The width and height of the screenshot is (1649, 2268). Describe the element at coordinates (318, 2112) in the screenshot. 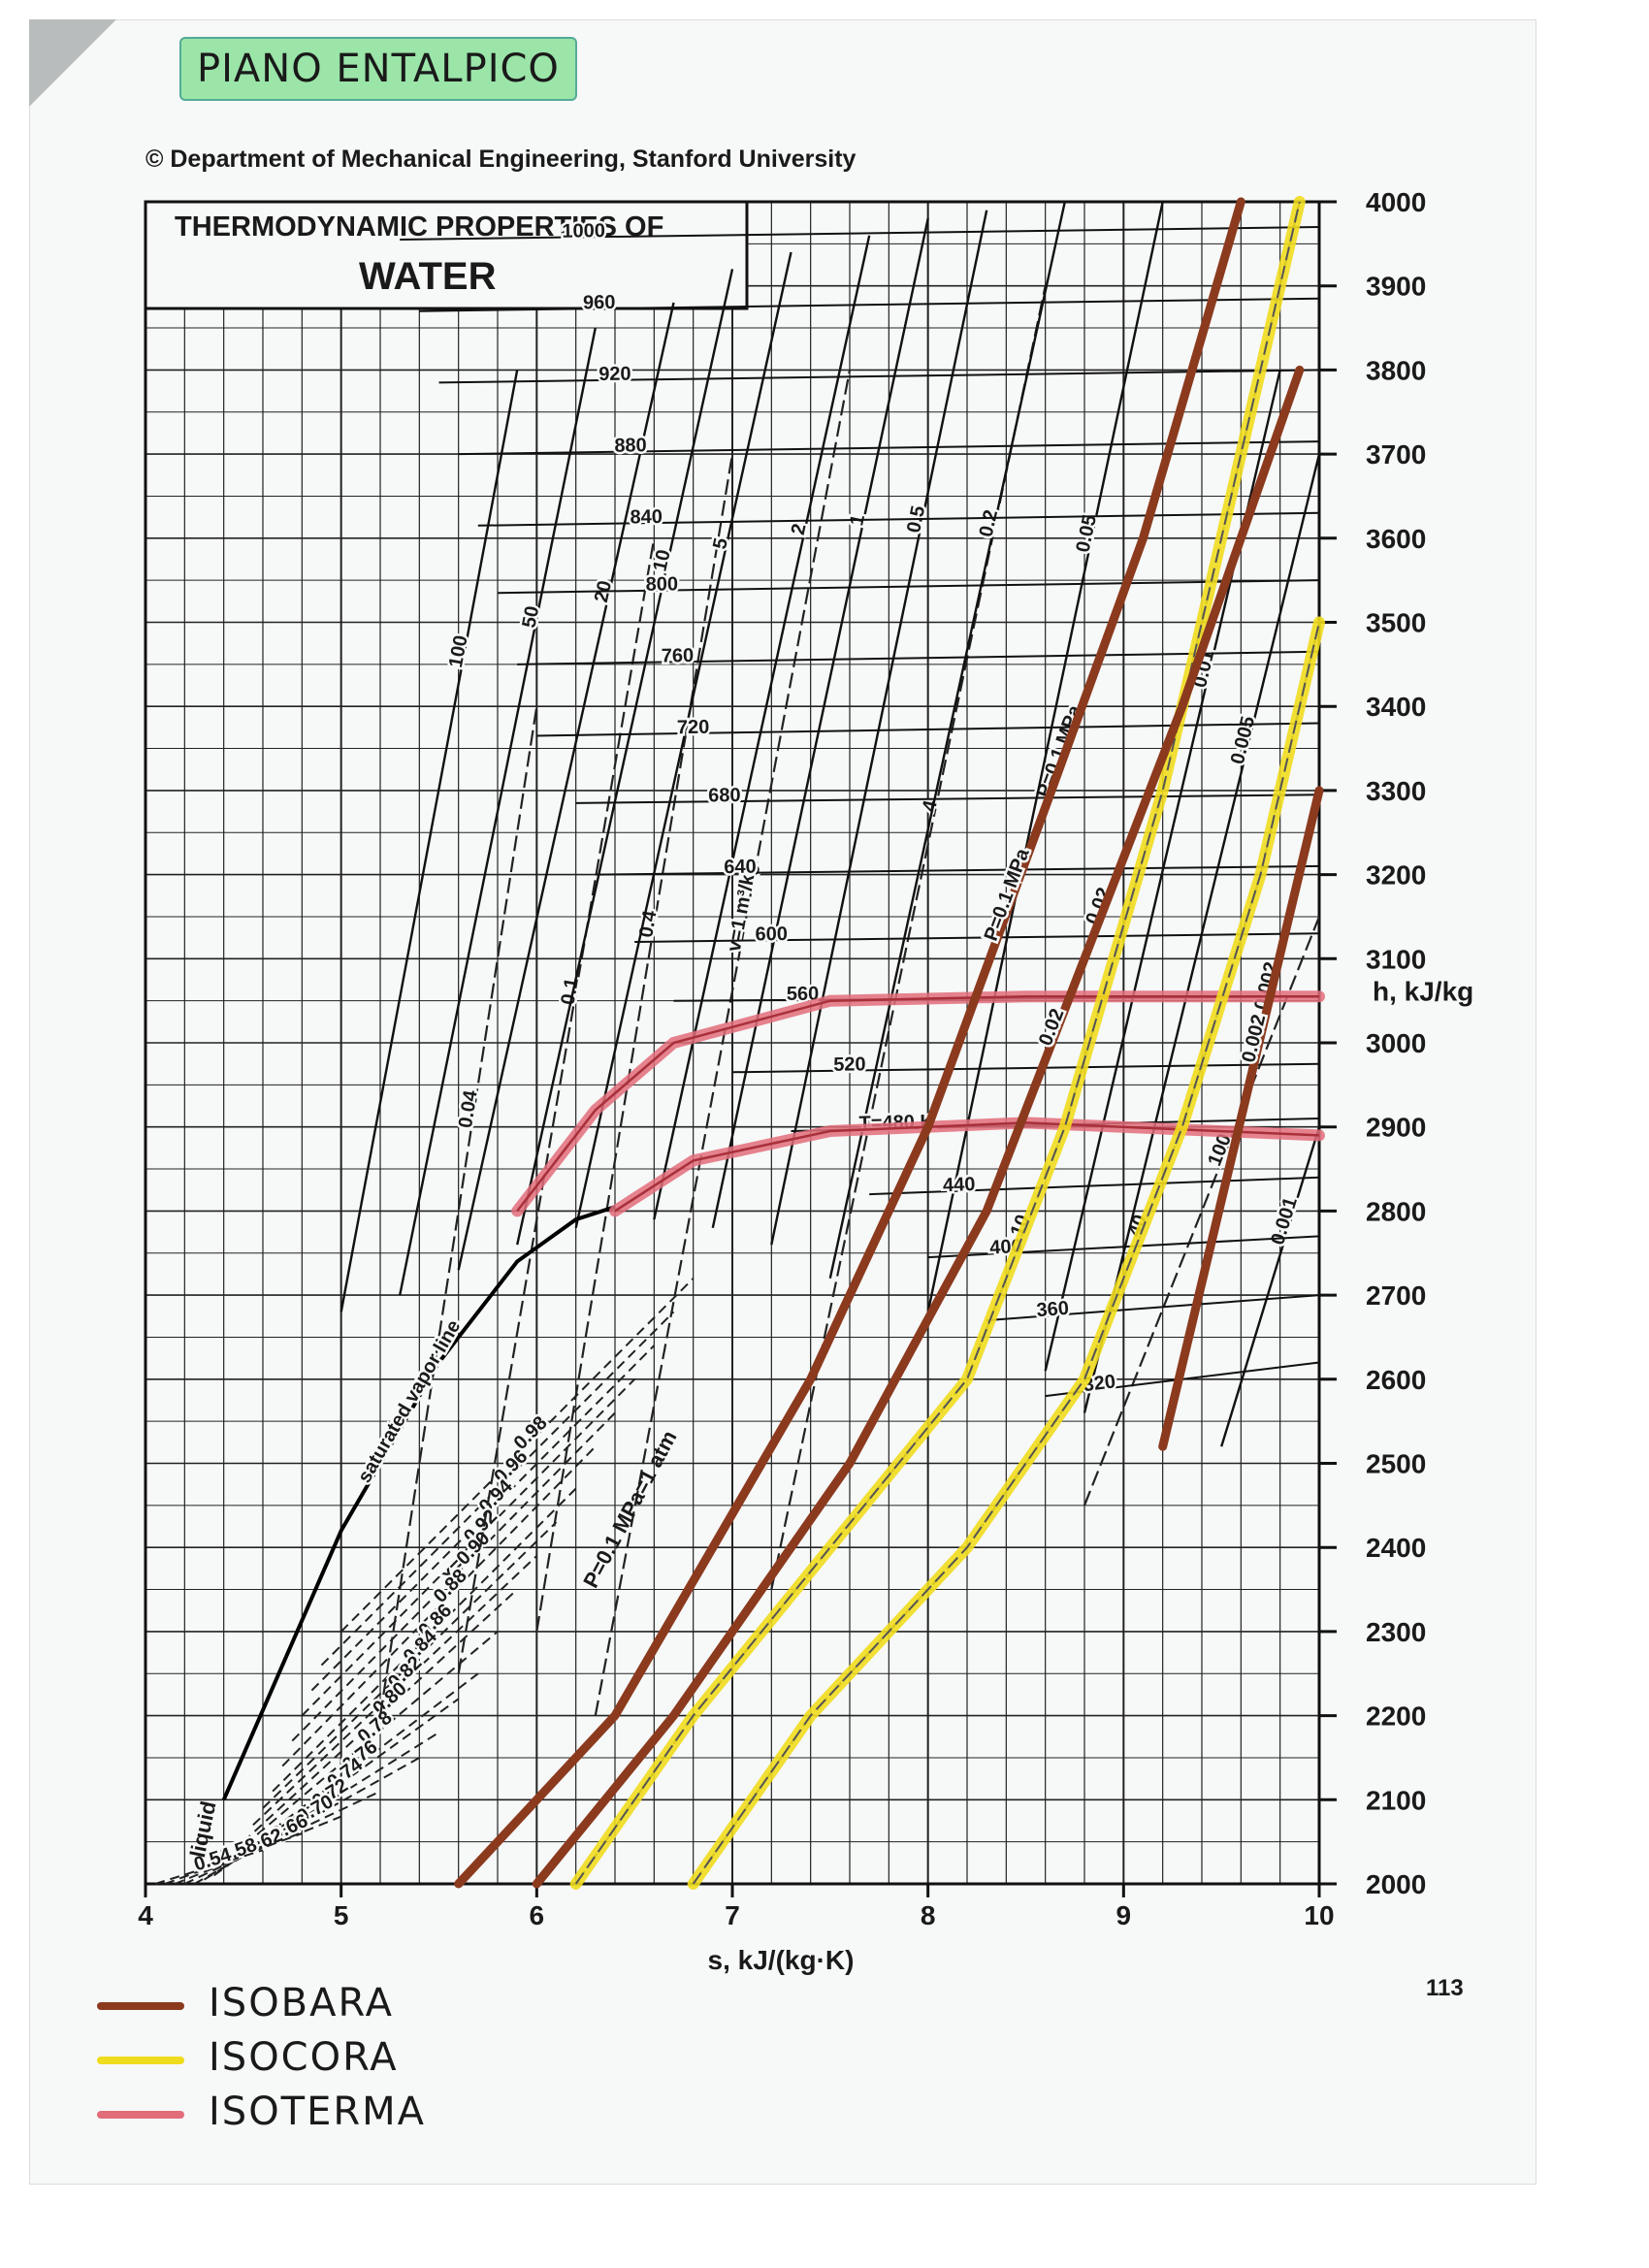

I see `legend-label-isoterma: ISOTERMA` at that location.